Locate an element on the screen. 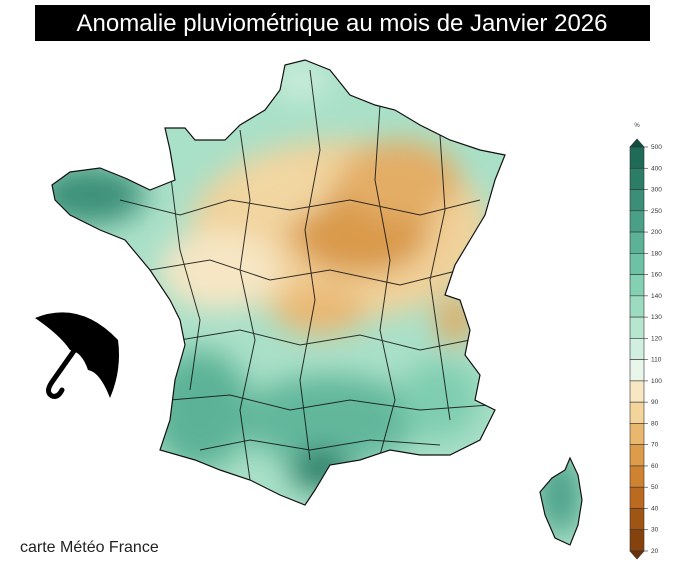  legend-tick-label: 500 is located at coordinates (656, 147).